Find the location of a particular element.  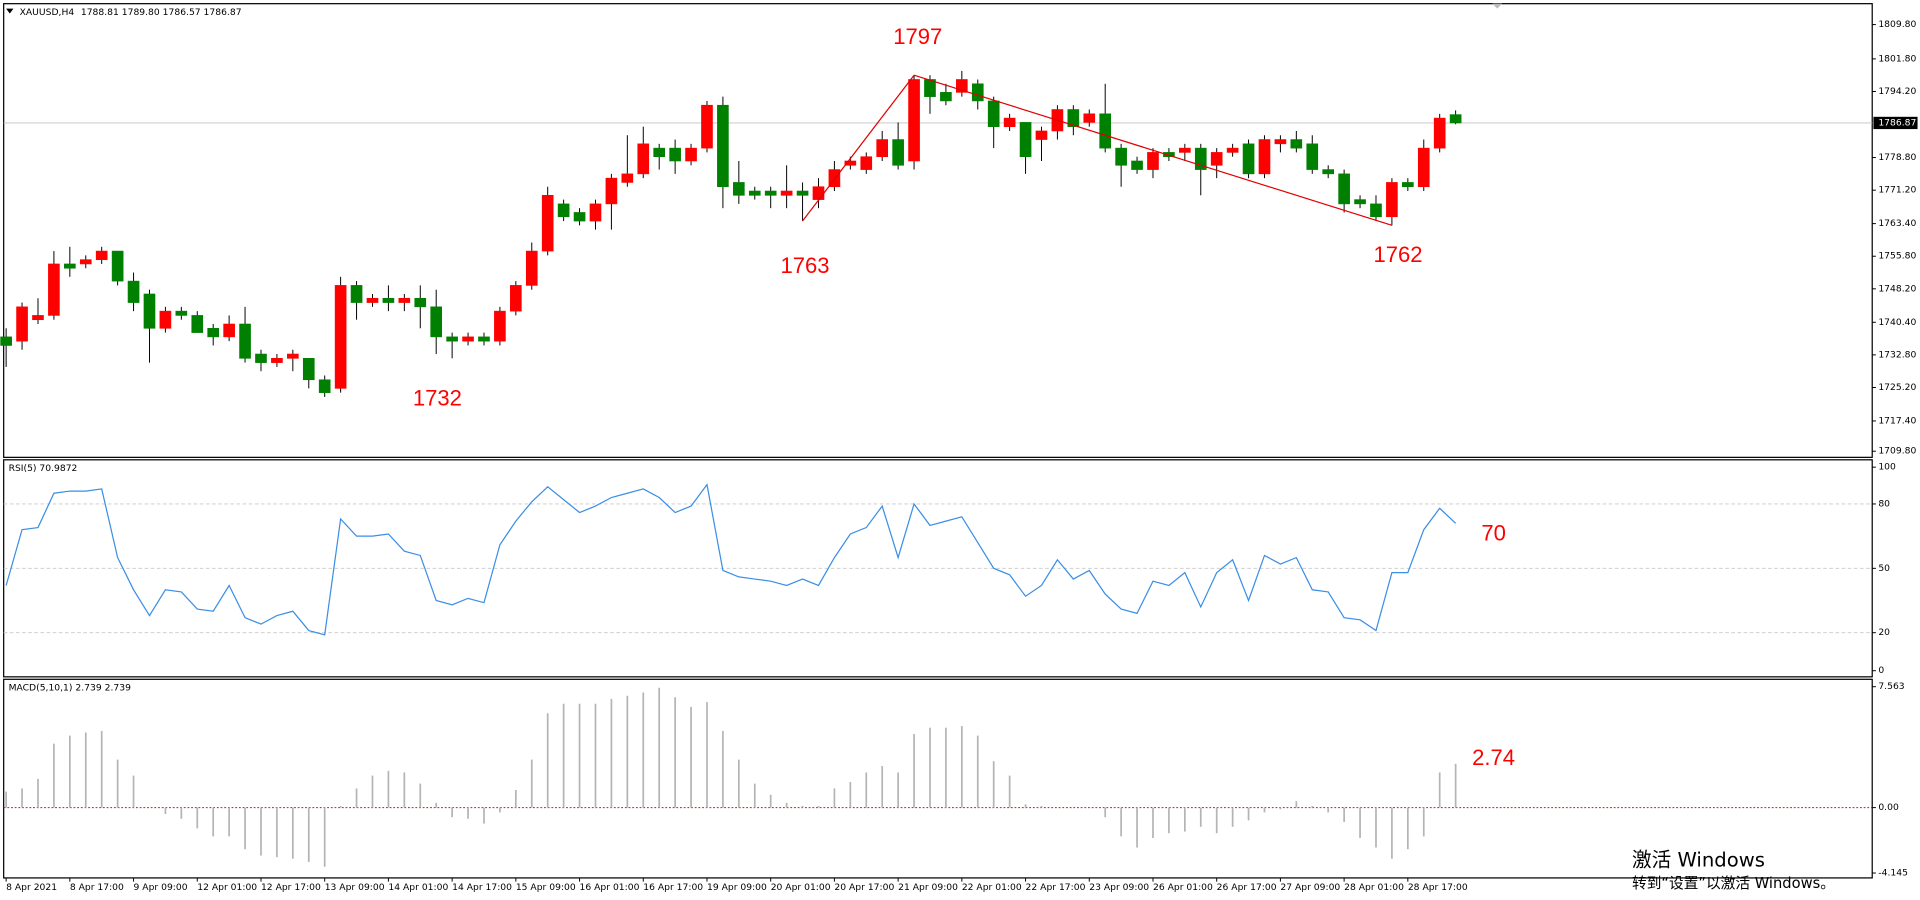

price-label: 1786.87 is located at coordinates (1897, 122).